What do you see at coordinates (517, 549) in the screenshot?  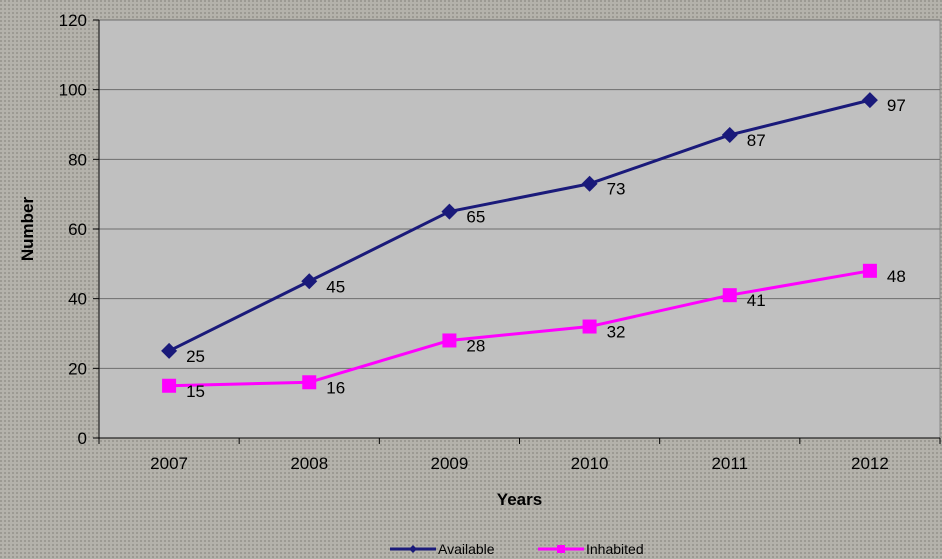 I see `legend: Available Inhabited` at bounding box center [517, 549].